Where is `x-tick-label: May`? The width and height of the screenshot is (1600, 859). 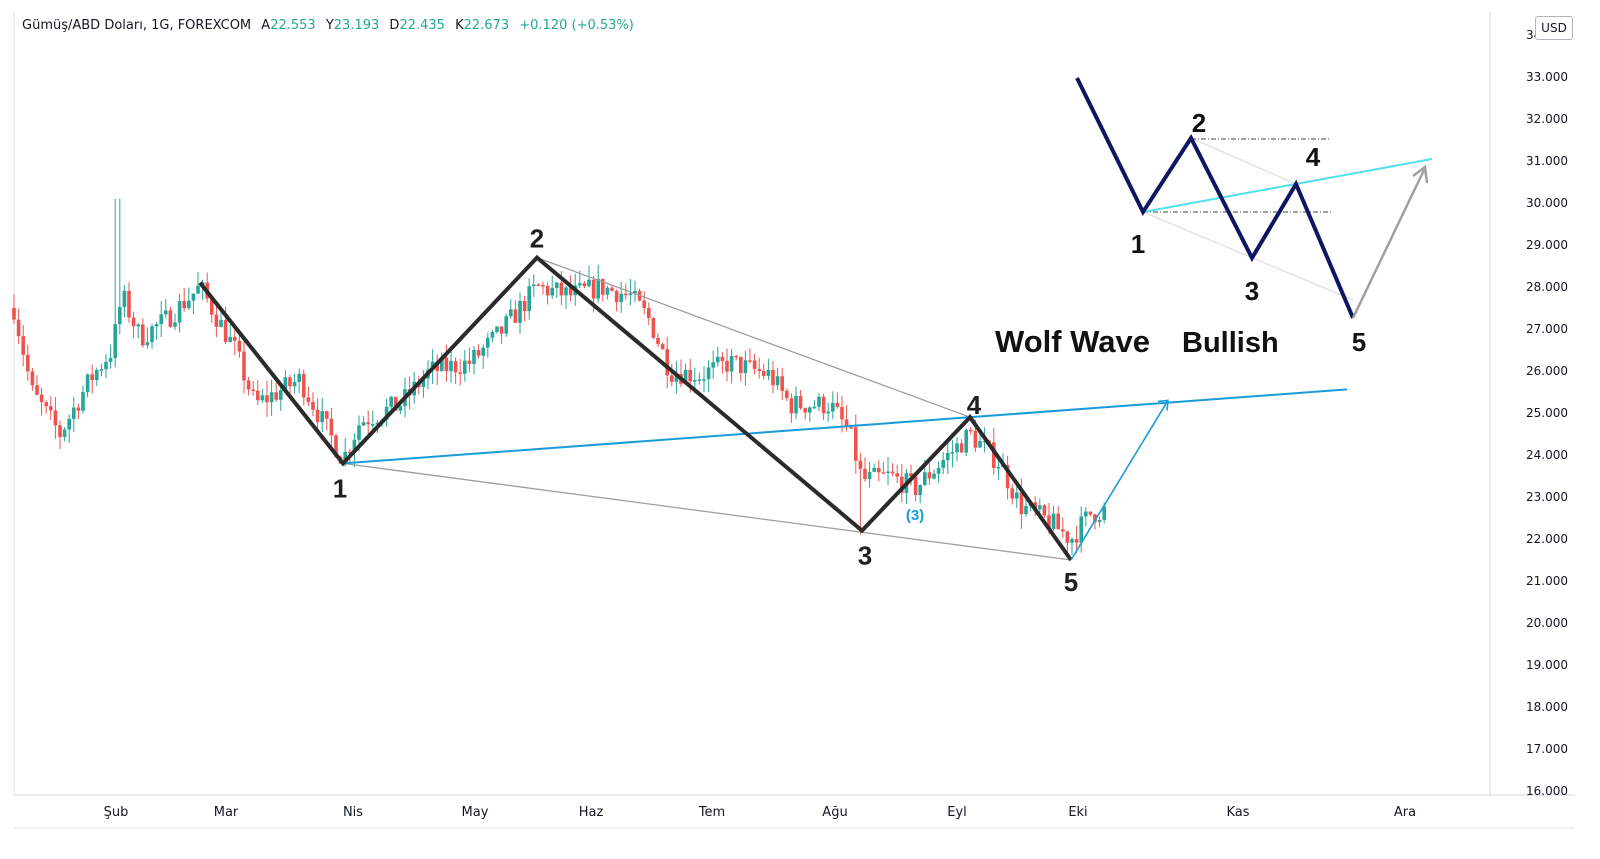
x-tick-label: May is located at coordinates (475, 812).